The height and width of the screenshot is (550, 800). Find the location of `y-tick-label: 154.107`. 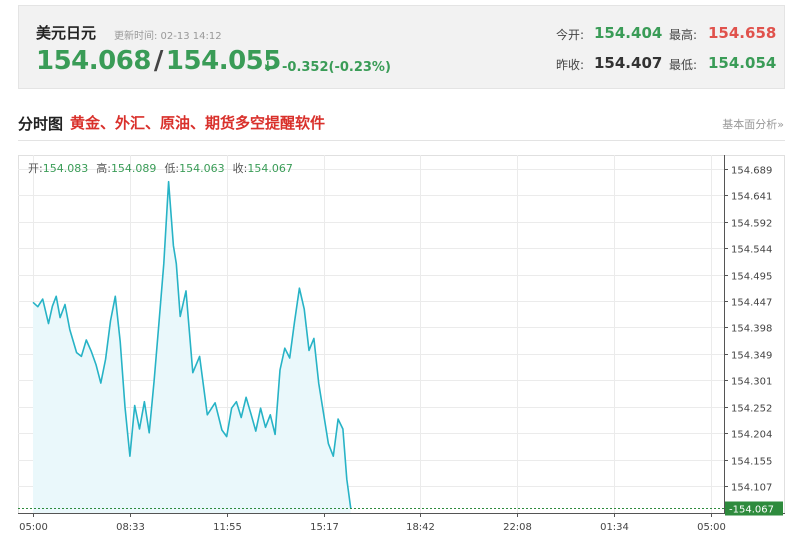

y-tick-label: 154.107 is located at coordinates (751, 488).